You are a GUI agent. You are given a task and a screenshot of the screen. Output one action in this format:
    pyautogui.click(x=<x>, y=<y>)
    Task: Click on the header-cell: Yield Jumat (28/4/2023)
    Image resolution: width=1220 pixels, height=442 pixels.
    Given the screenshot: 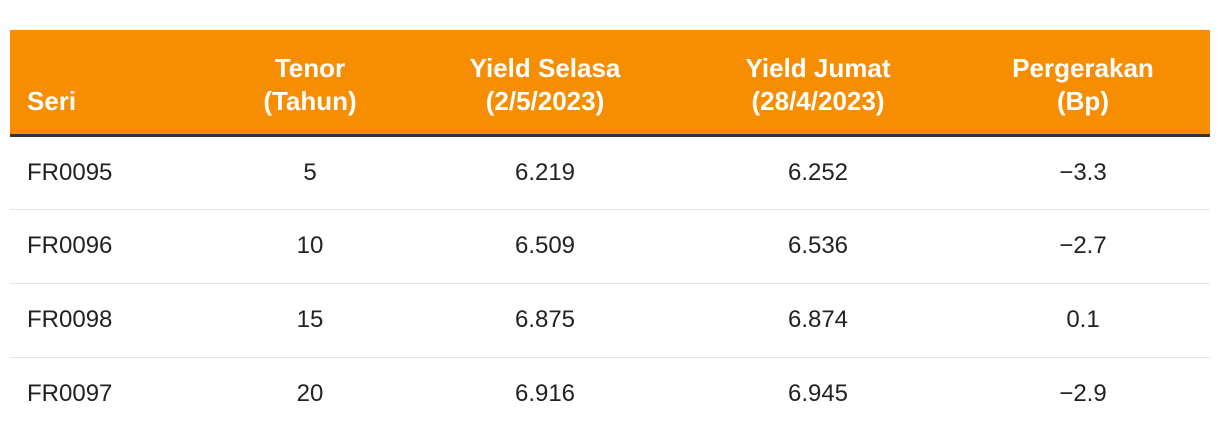 What is the action you would take?
    pyautogui.click(x=818, y=83)
    